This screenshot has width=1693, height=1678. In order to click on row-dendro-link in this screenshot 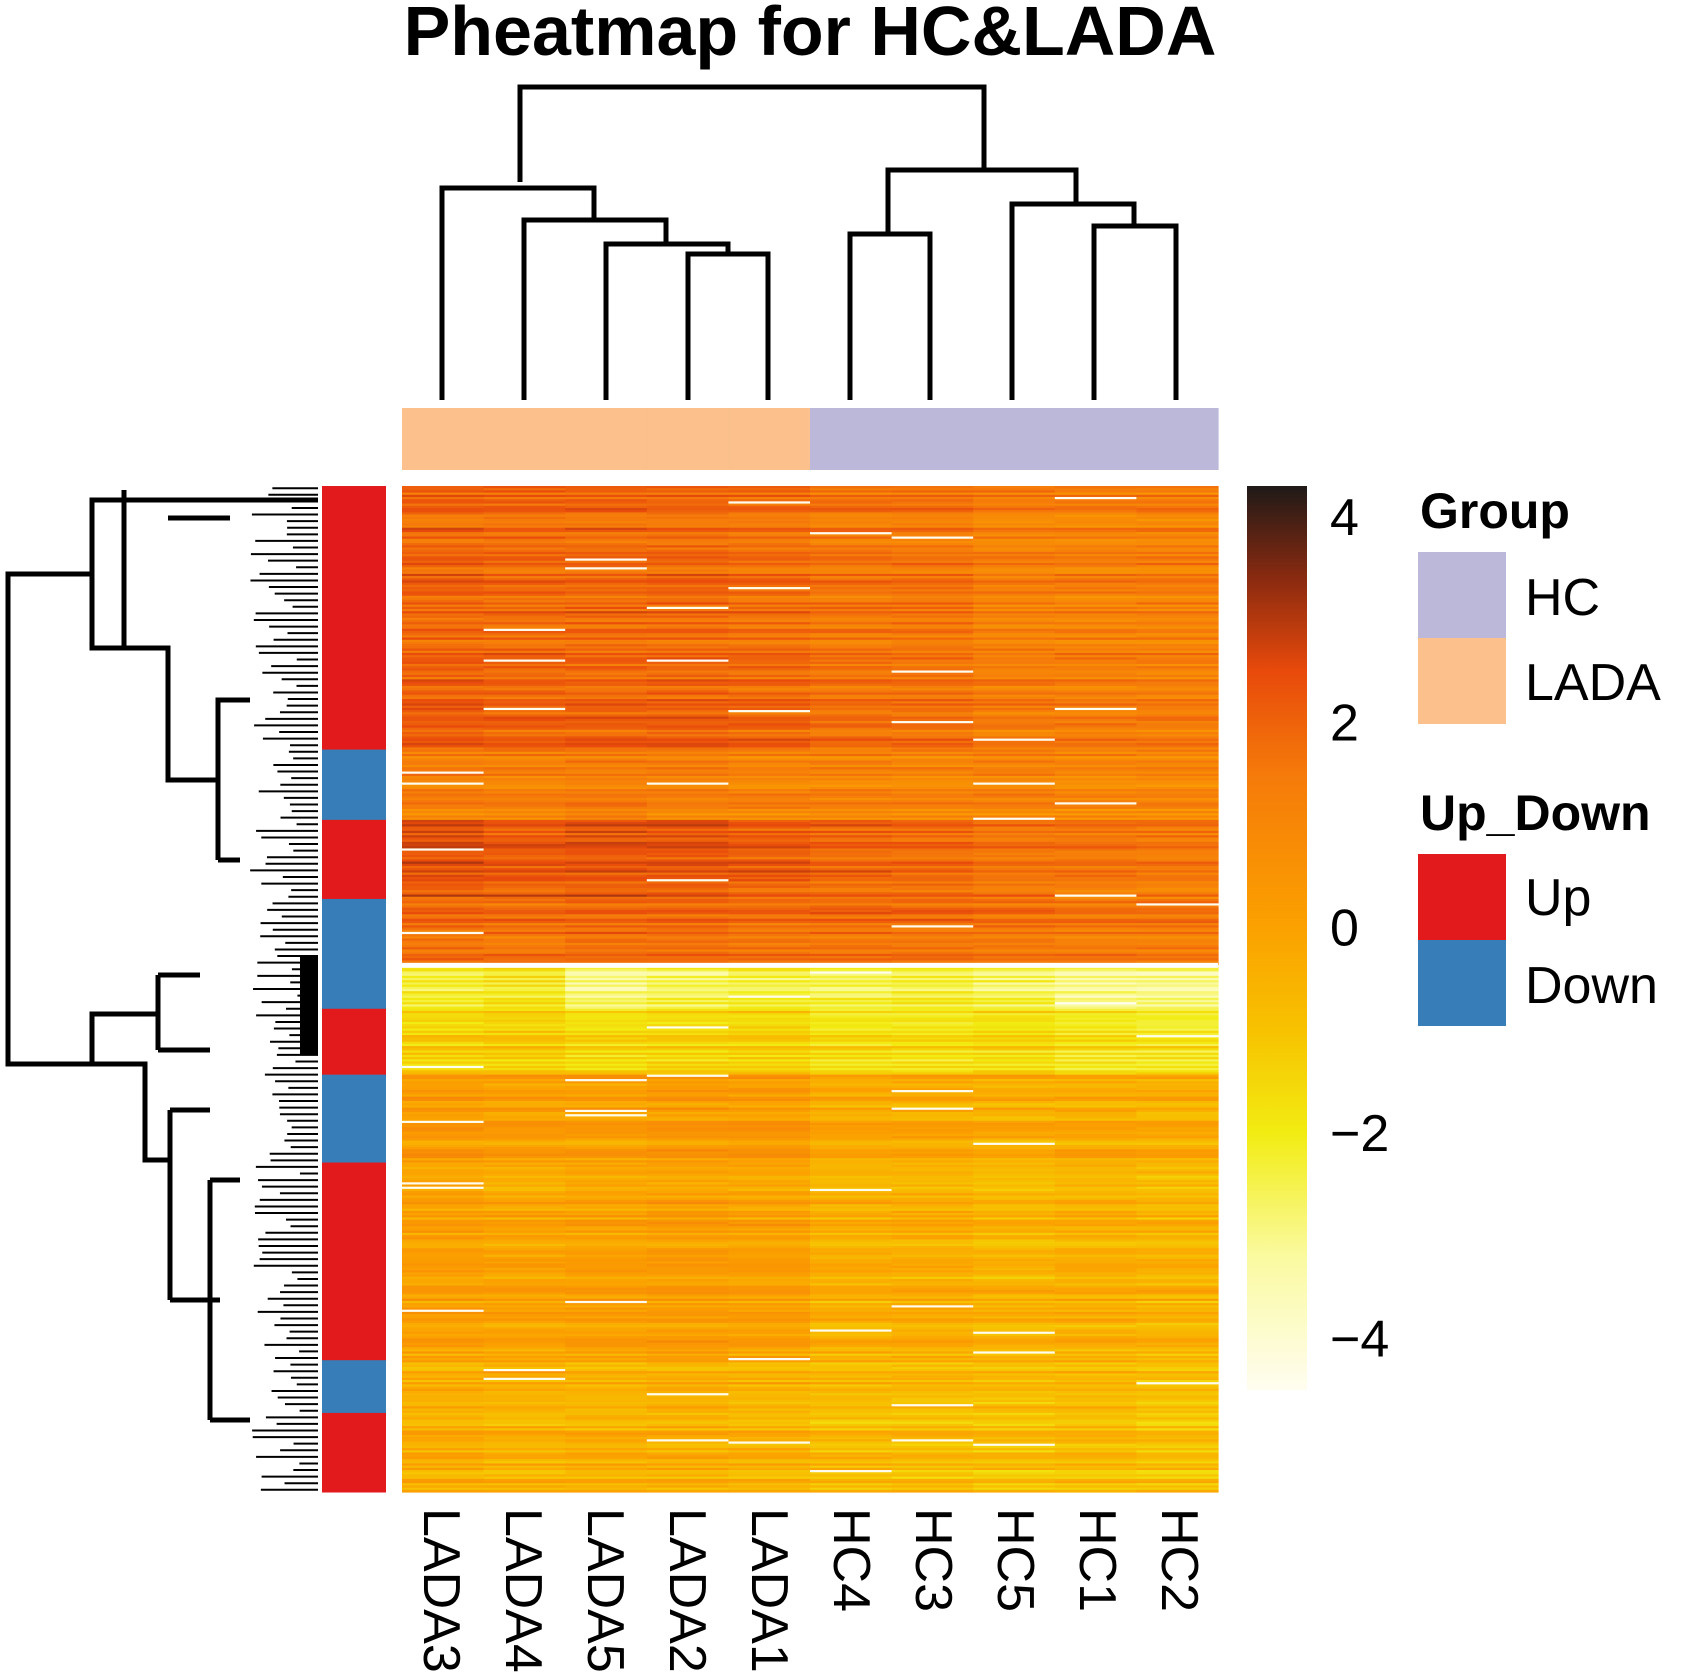, I will do `click(167, 714)`.